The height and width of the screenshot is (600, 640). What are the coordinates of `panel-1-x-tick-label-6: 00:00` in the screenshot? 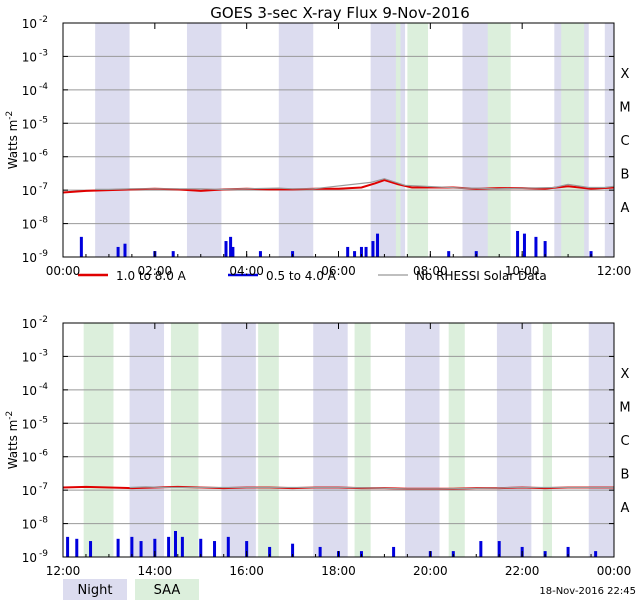 It's located at (614, 571).